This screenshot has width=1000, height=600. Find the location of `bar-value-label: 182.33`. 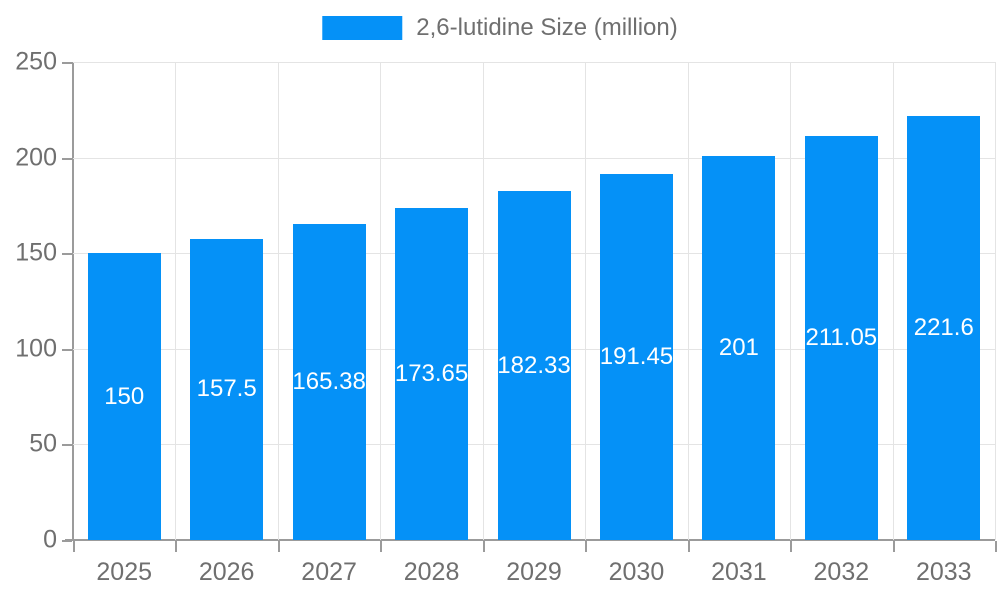

bar-value-label: 182.33 is located at coordinates (534, 365).